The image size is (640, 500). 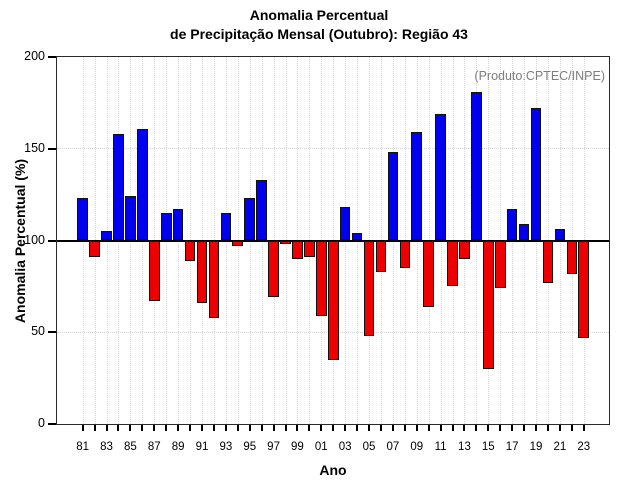 What do you see at coordinates (321, 278) in the screenshot?
I see `bar-2001` at bounding box center [321, 278].